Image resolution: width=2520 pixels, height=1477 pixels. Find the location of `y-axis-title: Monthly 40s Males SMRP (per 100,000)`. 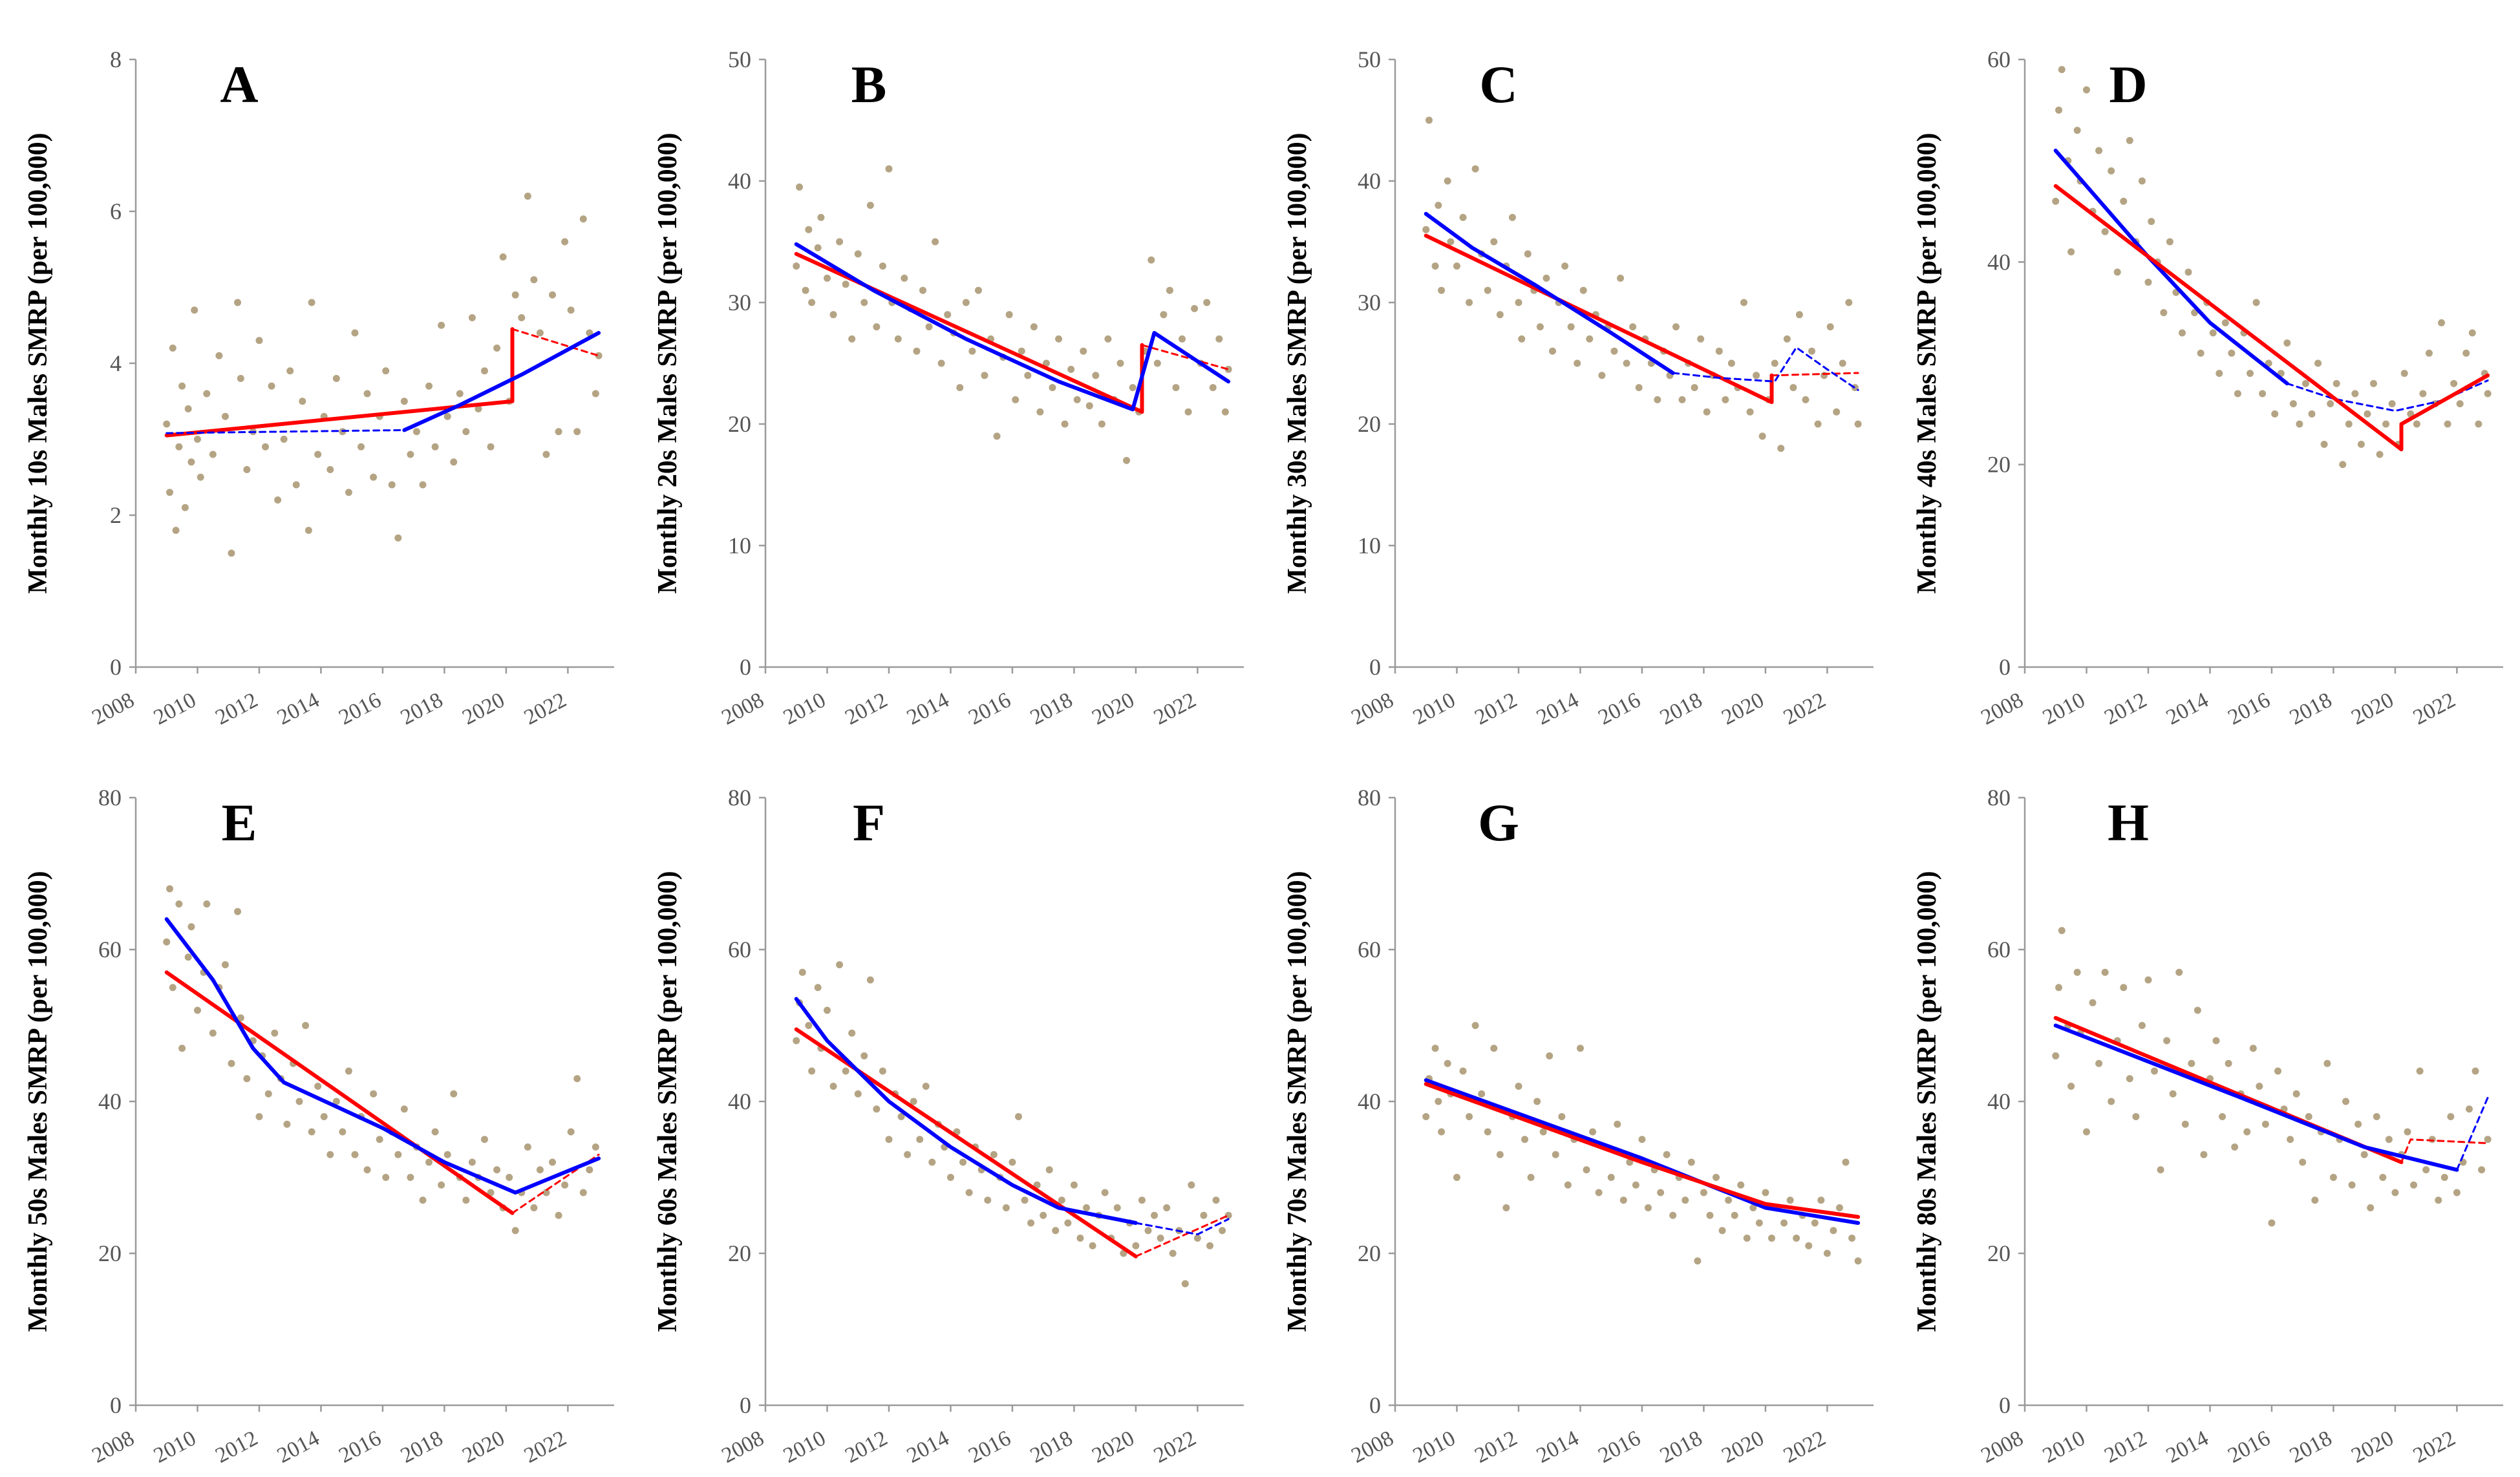

y-axis-title: Monthly 40s Males SMRP (per 100,000) is located at coordinates (1927, 363).